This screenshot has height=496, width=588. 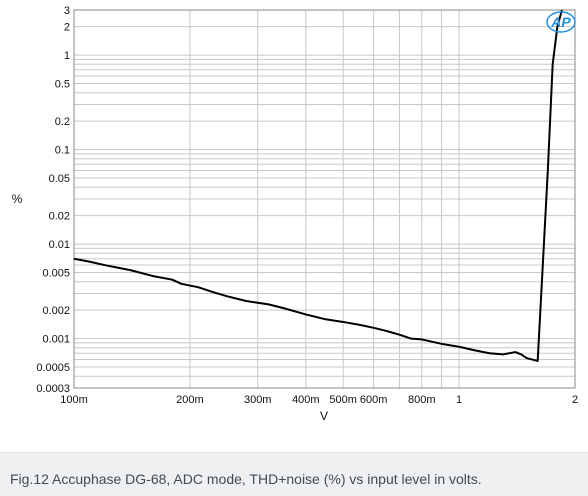 What do you see at coordinates (59, 179) in the screenshot?
I see `y-tick-label: 0.05` at bounding box center [59, 179].